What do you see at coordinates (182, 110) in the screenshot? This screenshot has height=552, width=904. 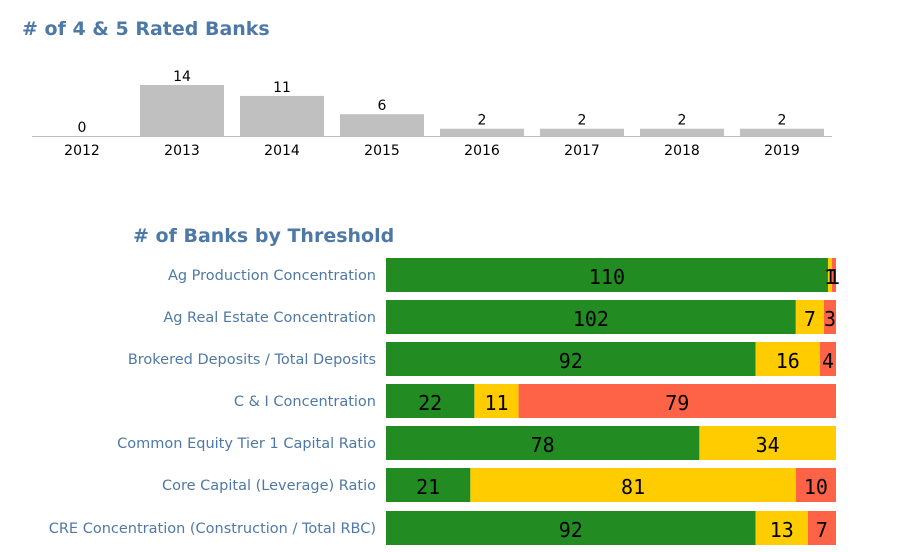 I see `bar-2013` at bounding box center [182, 110].